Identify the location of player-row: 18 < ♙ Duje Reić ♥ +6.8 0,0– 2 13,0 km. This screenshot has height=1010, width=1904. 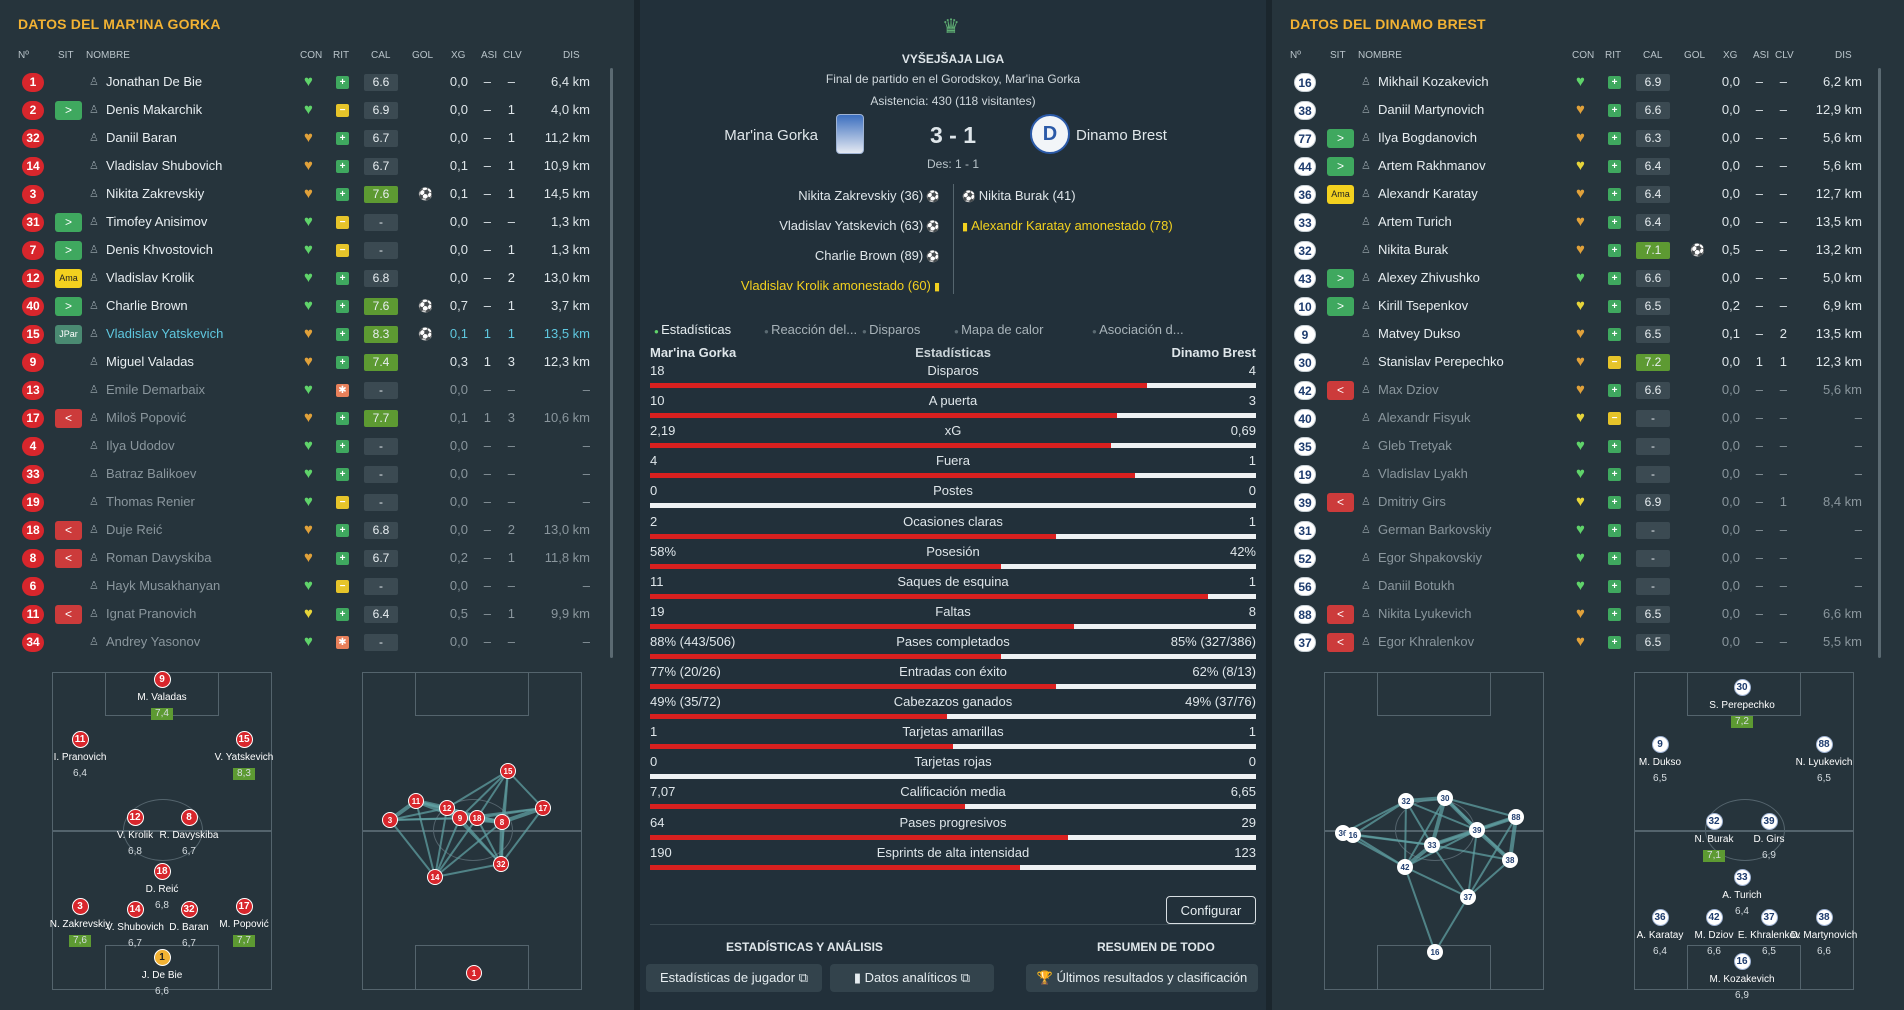
(317, 530).